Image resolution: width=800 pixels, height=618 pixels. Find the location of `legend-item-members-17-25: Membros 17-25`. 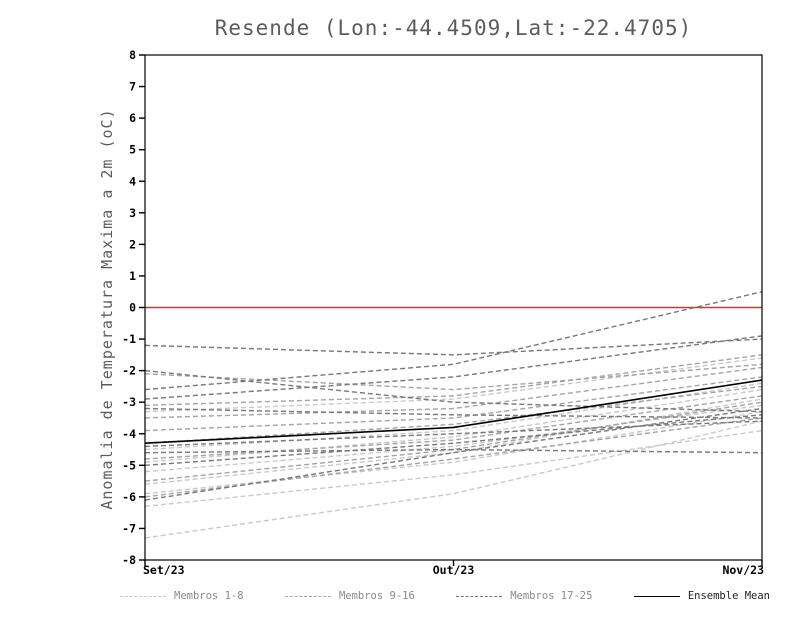

legend-item-members-17-25: Membros 17-25 is located at coordinates (524, 596).